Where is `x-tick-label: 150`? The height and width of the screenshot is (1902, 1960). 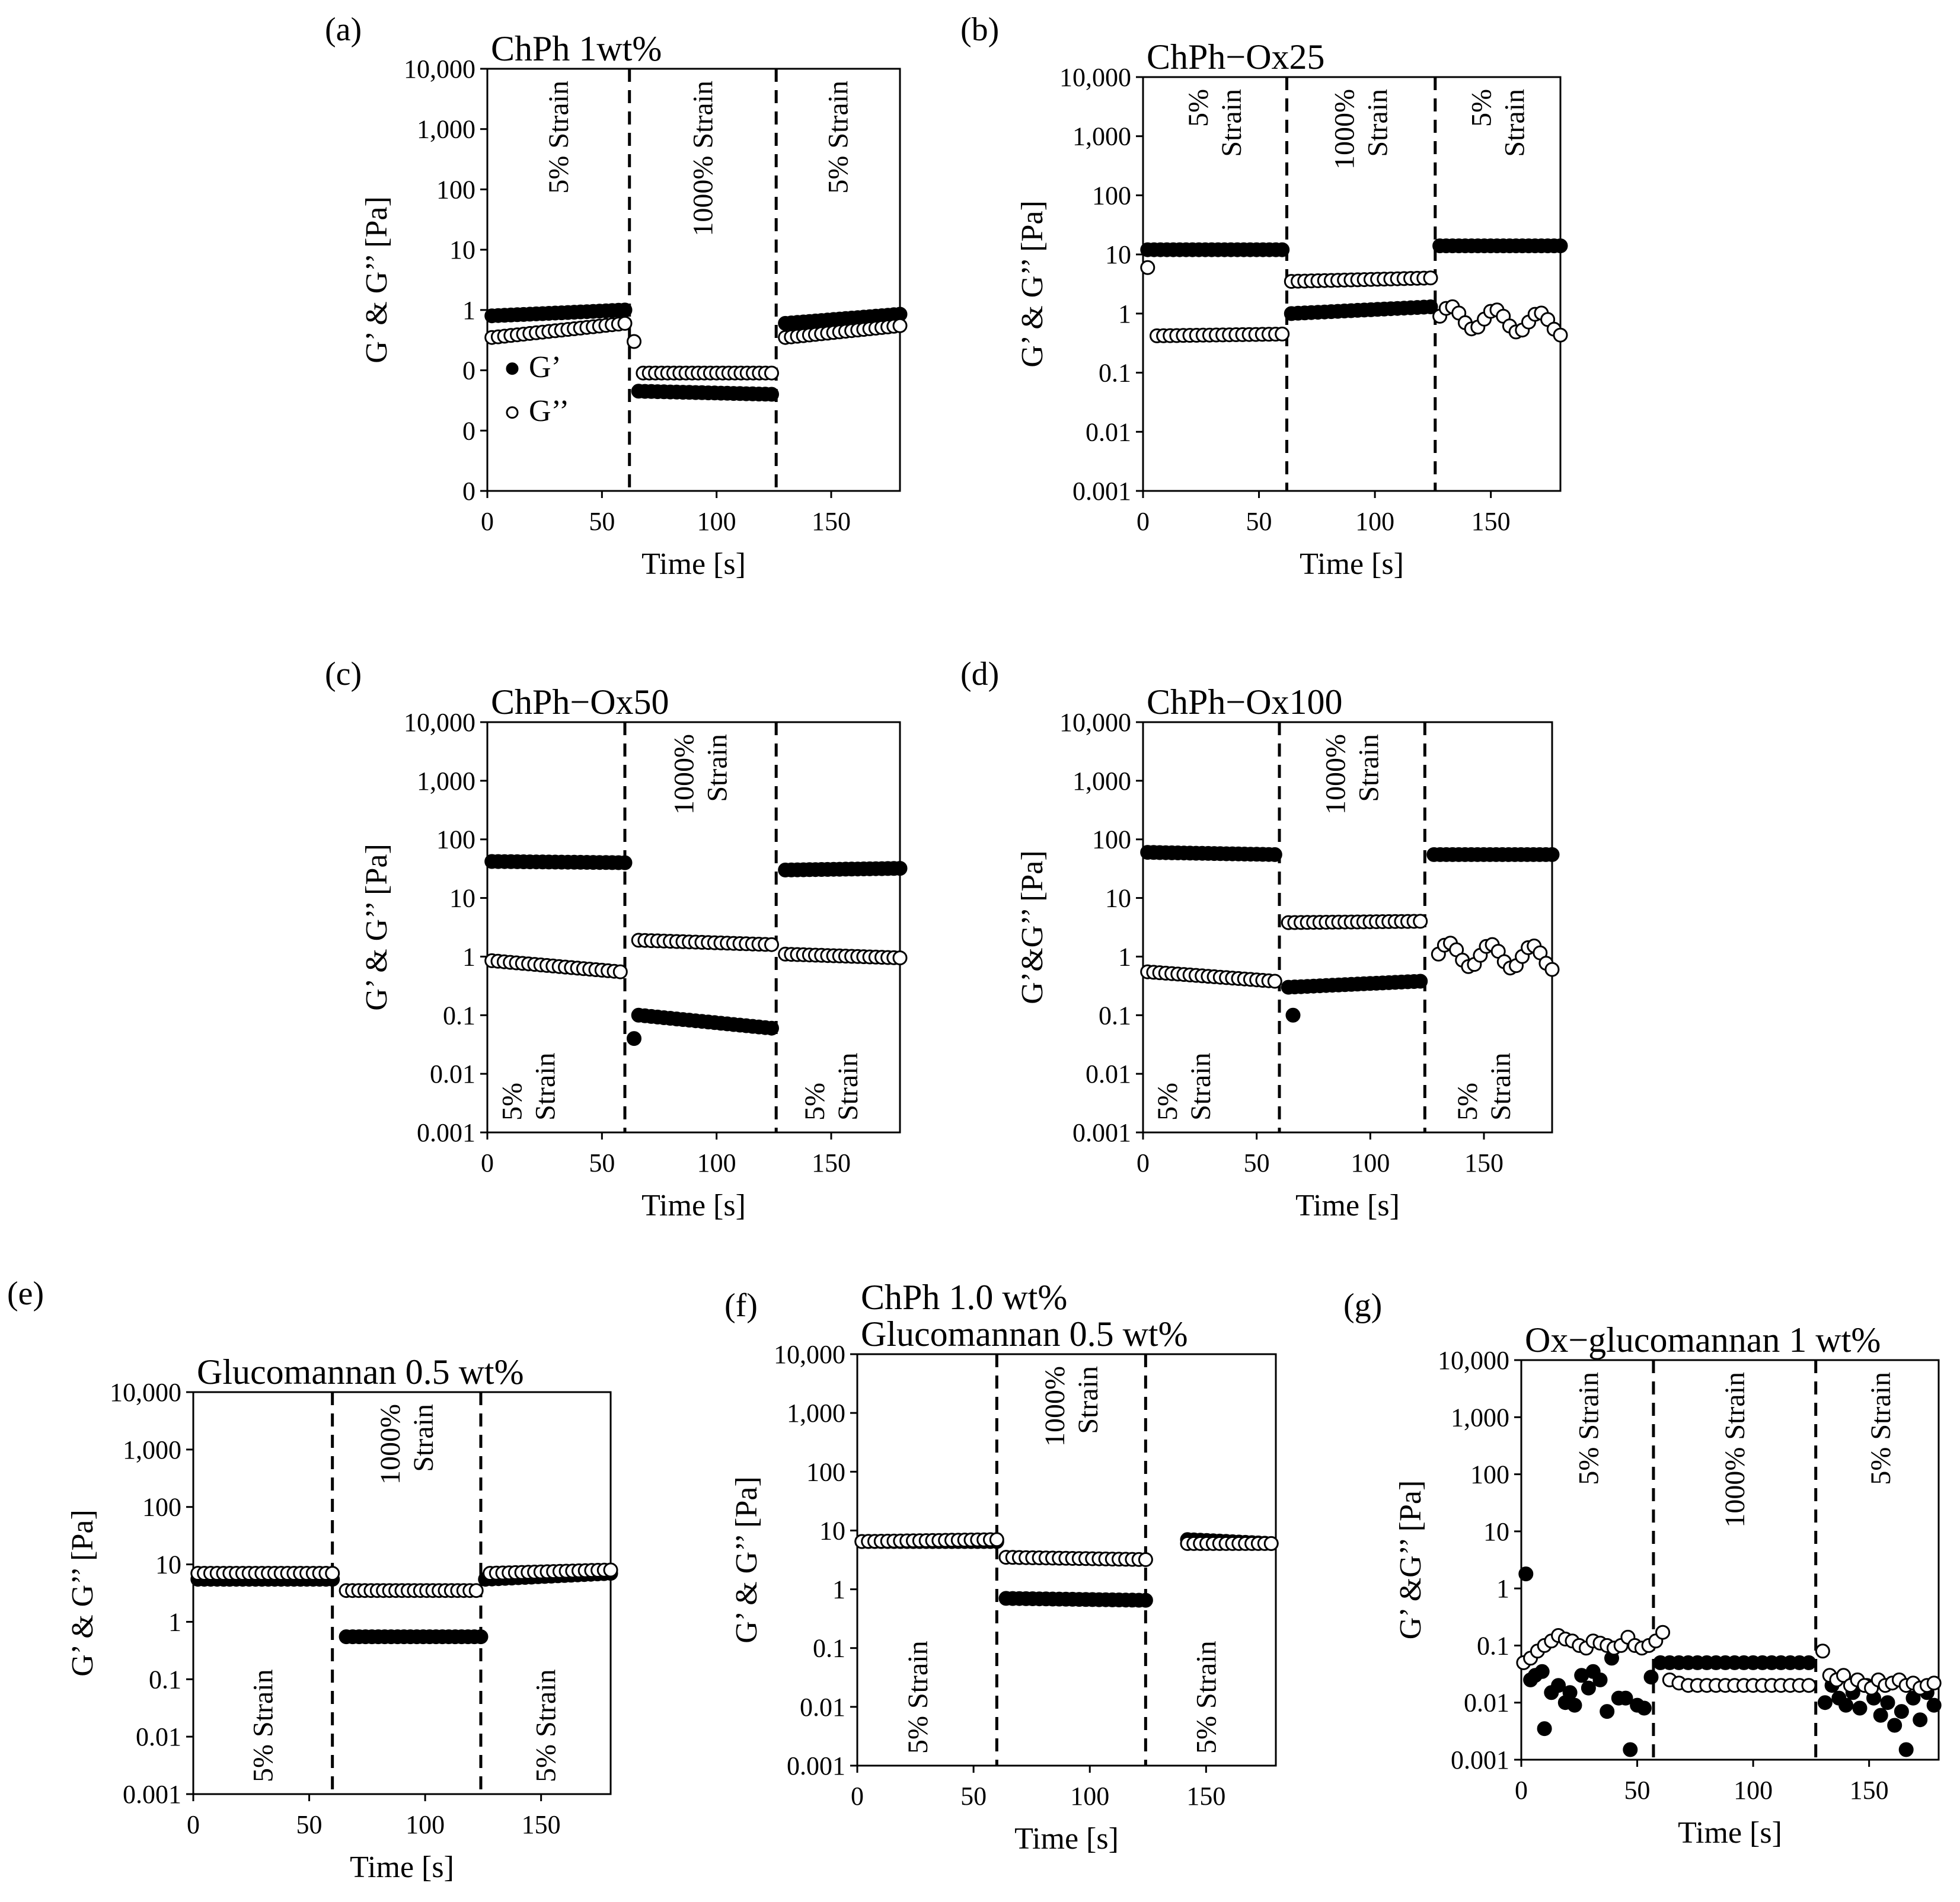 x-tick-label: 150 is located at coordinates (1205, 1796).